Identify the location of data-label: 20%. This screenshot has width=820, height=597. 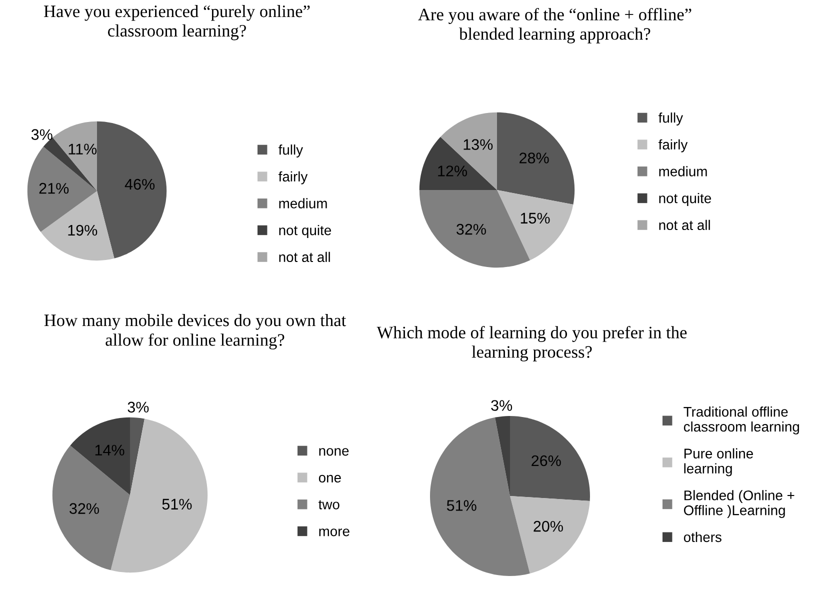
(548, 526).